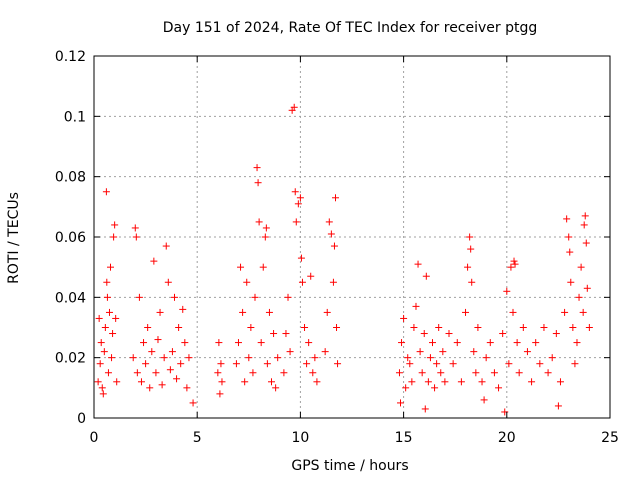  What do you see at coordinates (354, 438) in the screenshot?
I see `x-tick-labels: 0 5 10 15 20 25` at bounding box center [354, 438].